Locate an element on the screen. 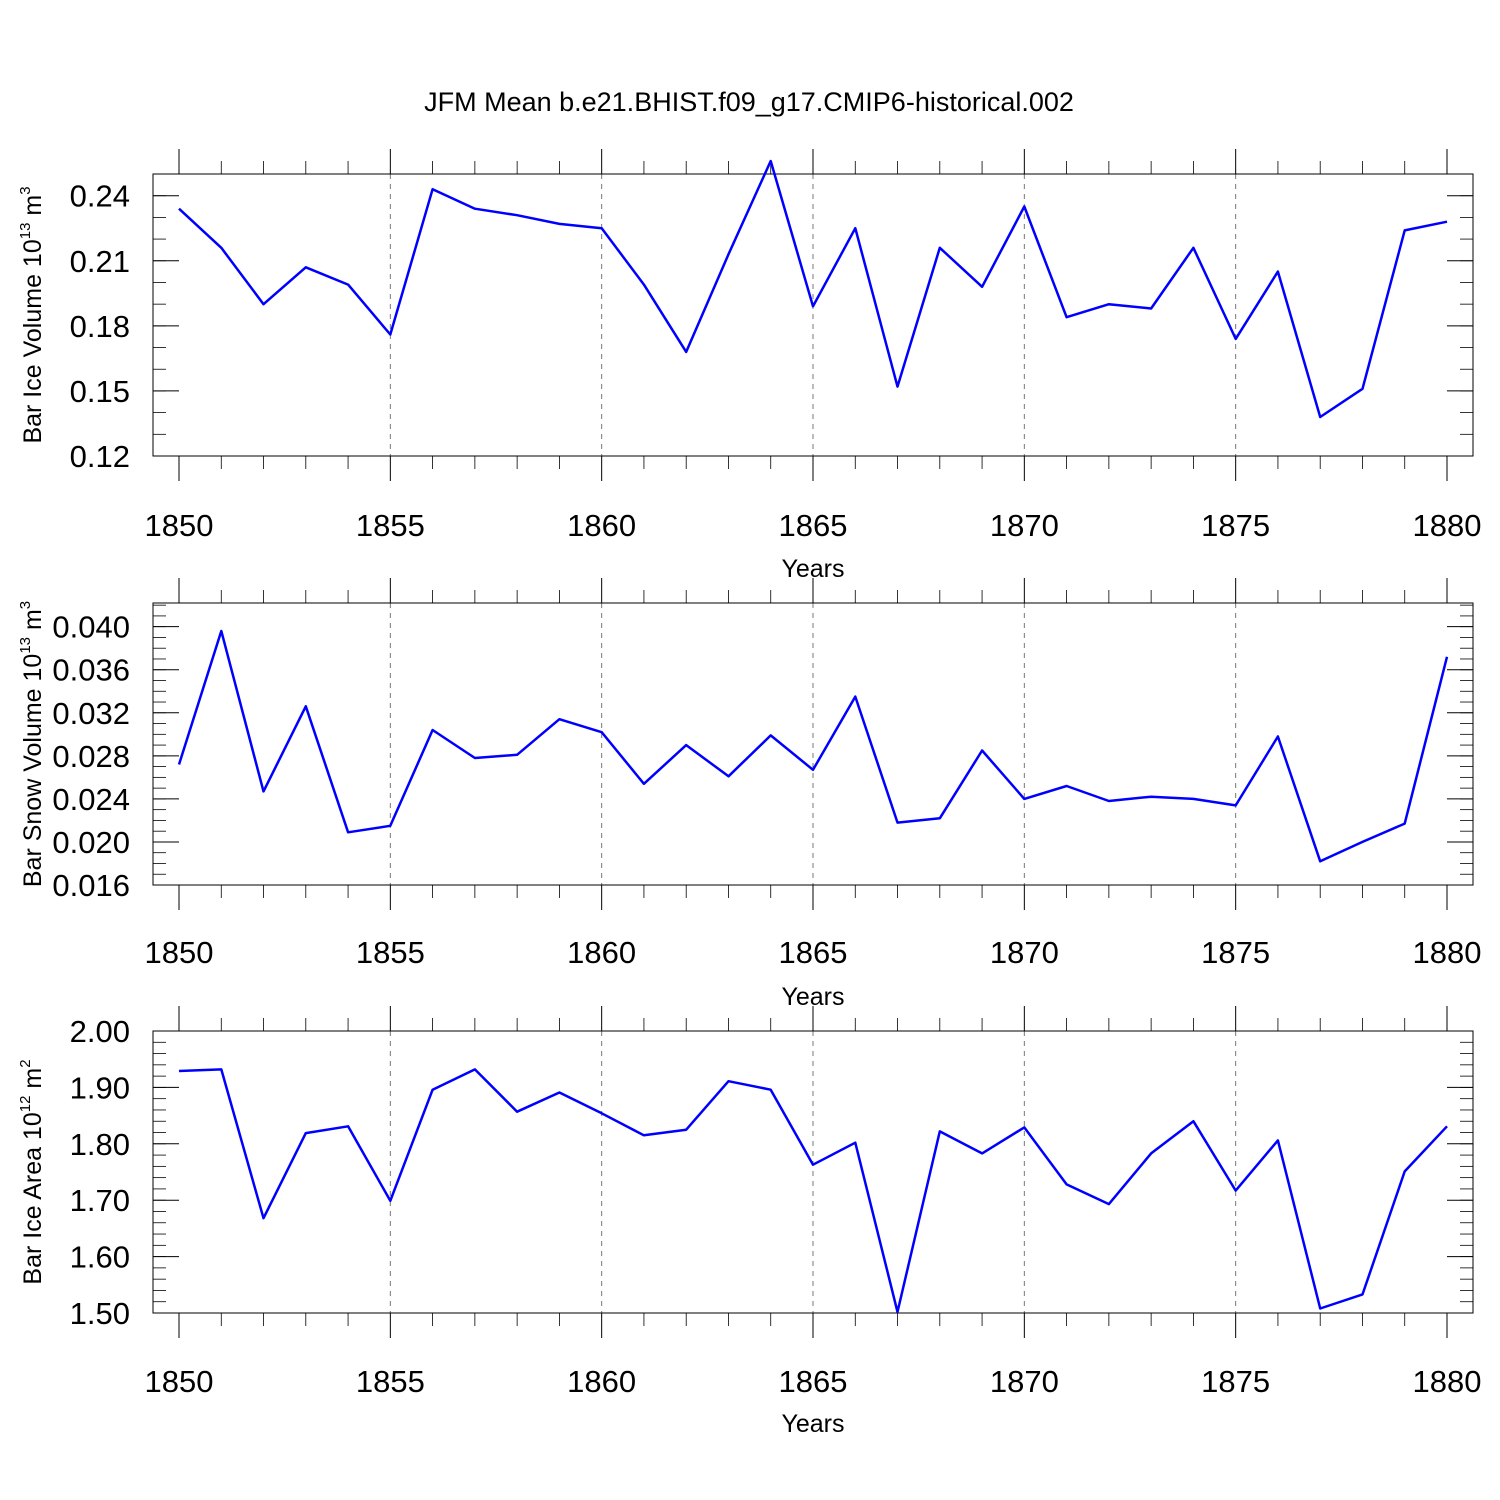  y-axis-label-text: Bar Snow Volume 10 is located at coordinates (33, 770).